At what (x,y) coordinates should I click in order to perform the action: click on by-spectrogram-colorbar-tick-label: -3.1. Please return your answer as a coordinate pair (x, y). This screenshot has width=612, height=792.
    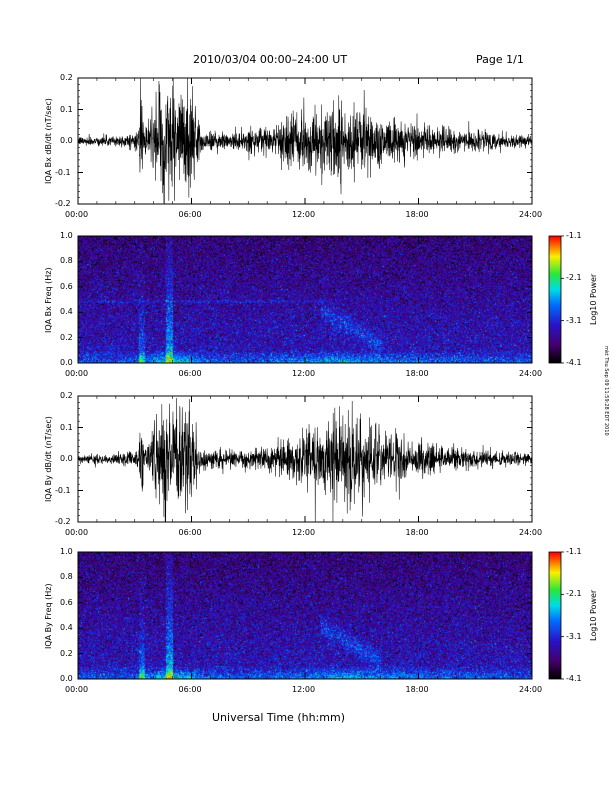
    Looking at the image, I should click on (574, 636).